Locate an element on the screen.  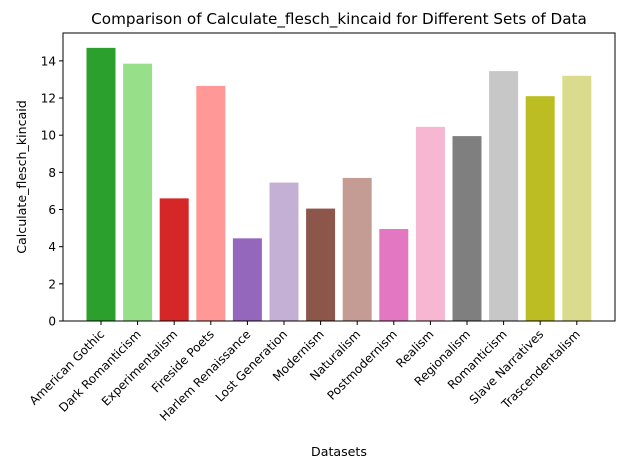
y-tick-label: 0 is located at coordinates (52, 322).